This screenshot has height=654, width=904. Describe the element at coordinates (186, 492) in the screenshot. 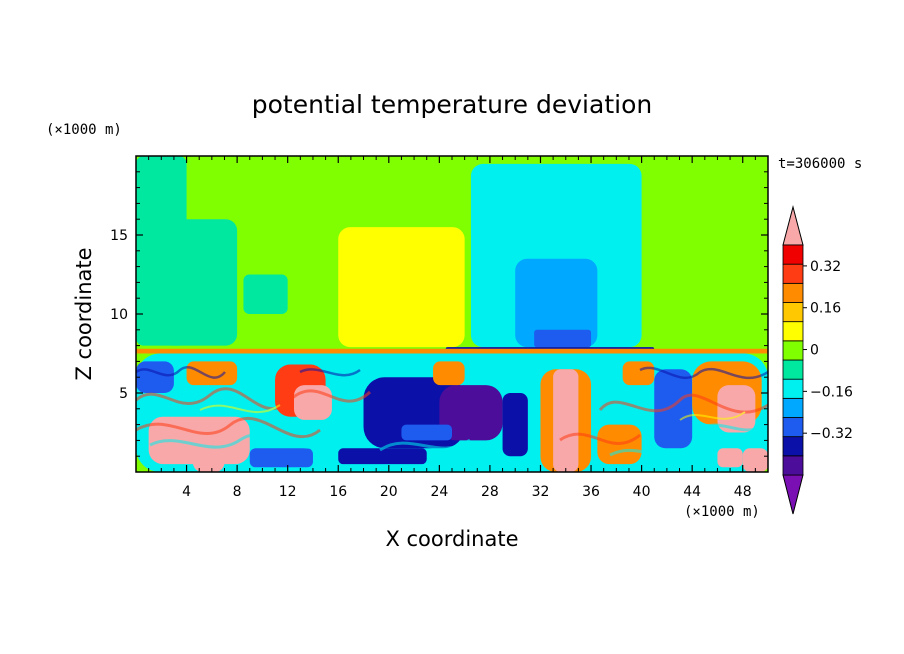

I see `x-tick-label: 4` at that location.